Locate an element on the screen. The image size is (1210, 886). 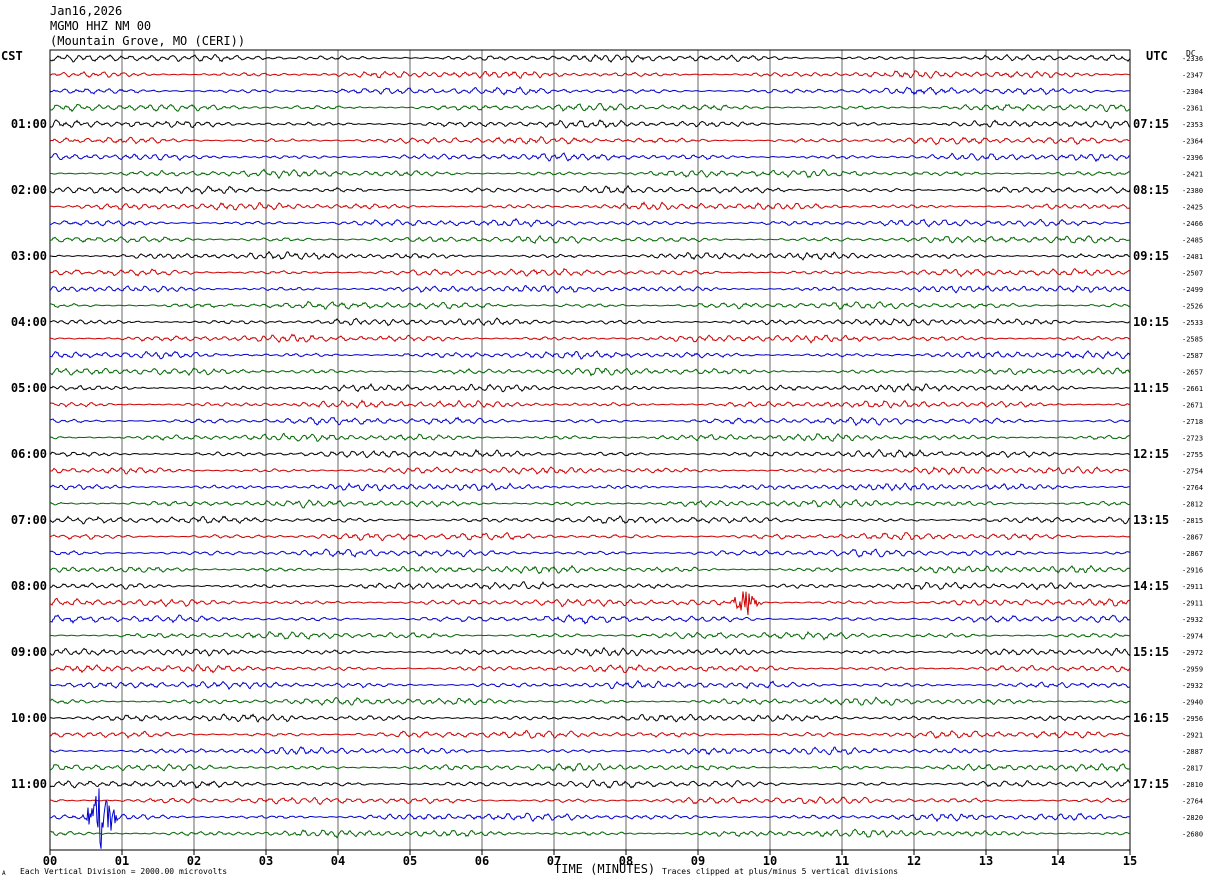
utc-hour-label: 09:15 is located at coordinates (1151, 256).